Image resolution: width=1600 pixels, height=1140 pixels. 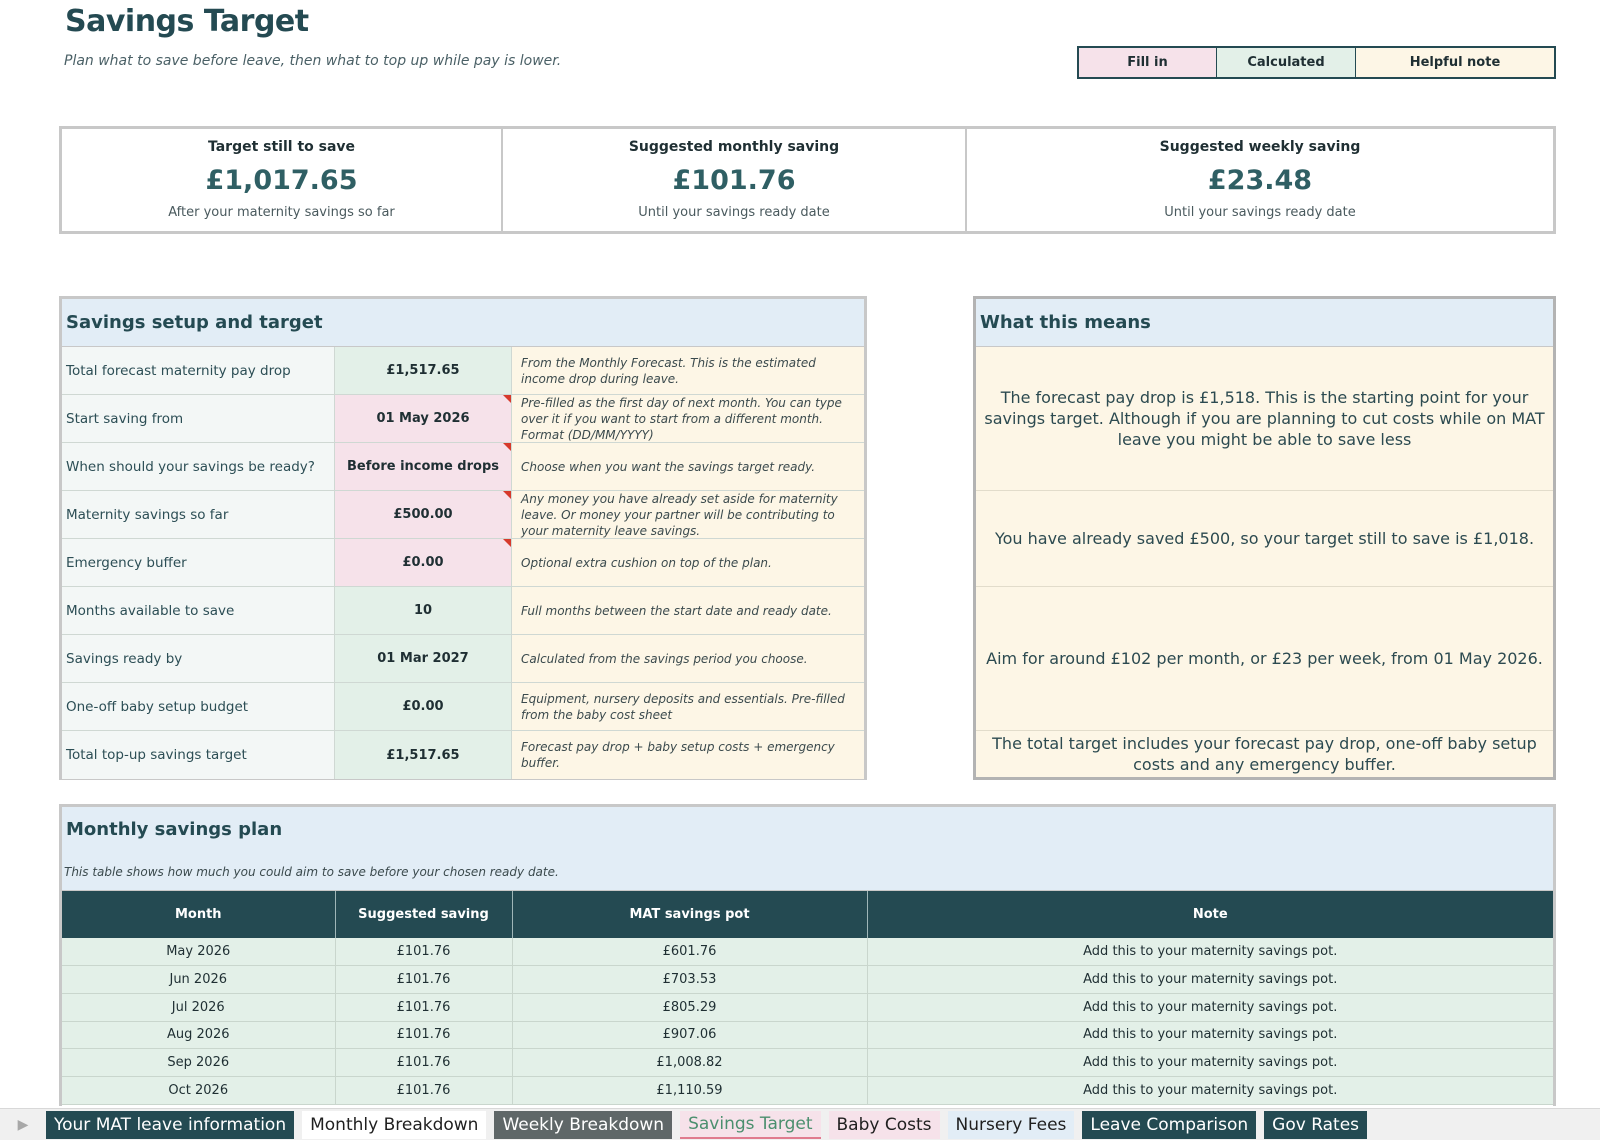 What do you see at coordinates (1148, 62) in the screenshot?
I see `legend-fill-in: Fill in` at bounding box center [1148, 62].